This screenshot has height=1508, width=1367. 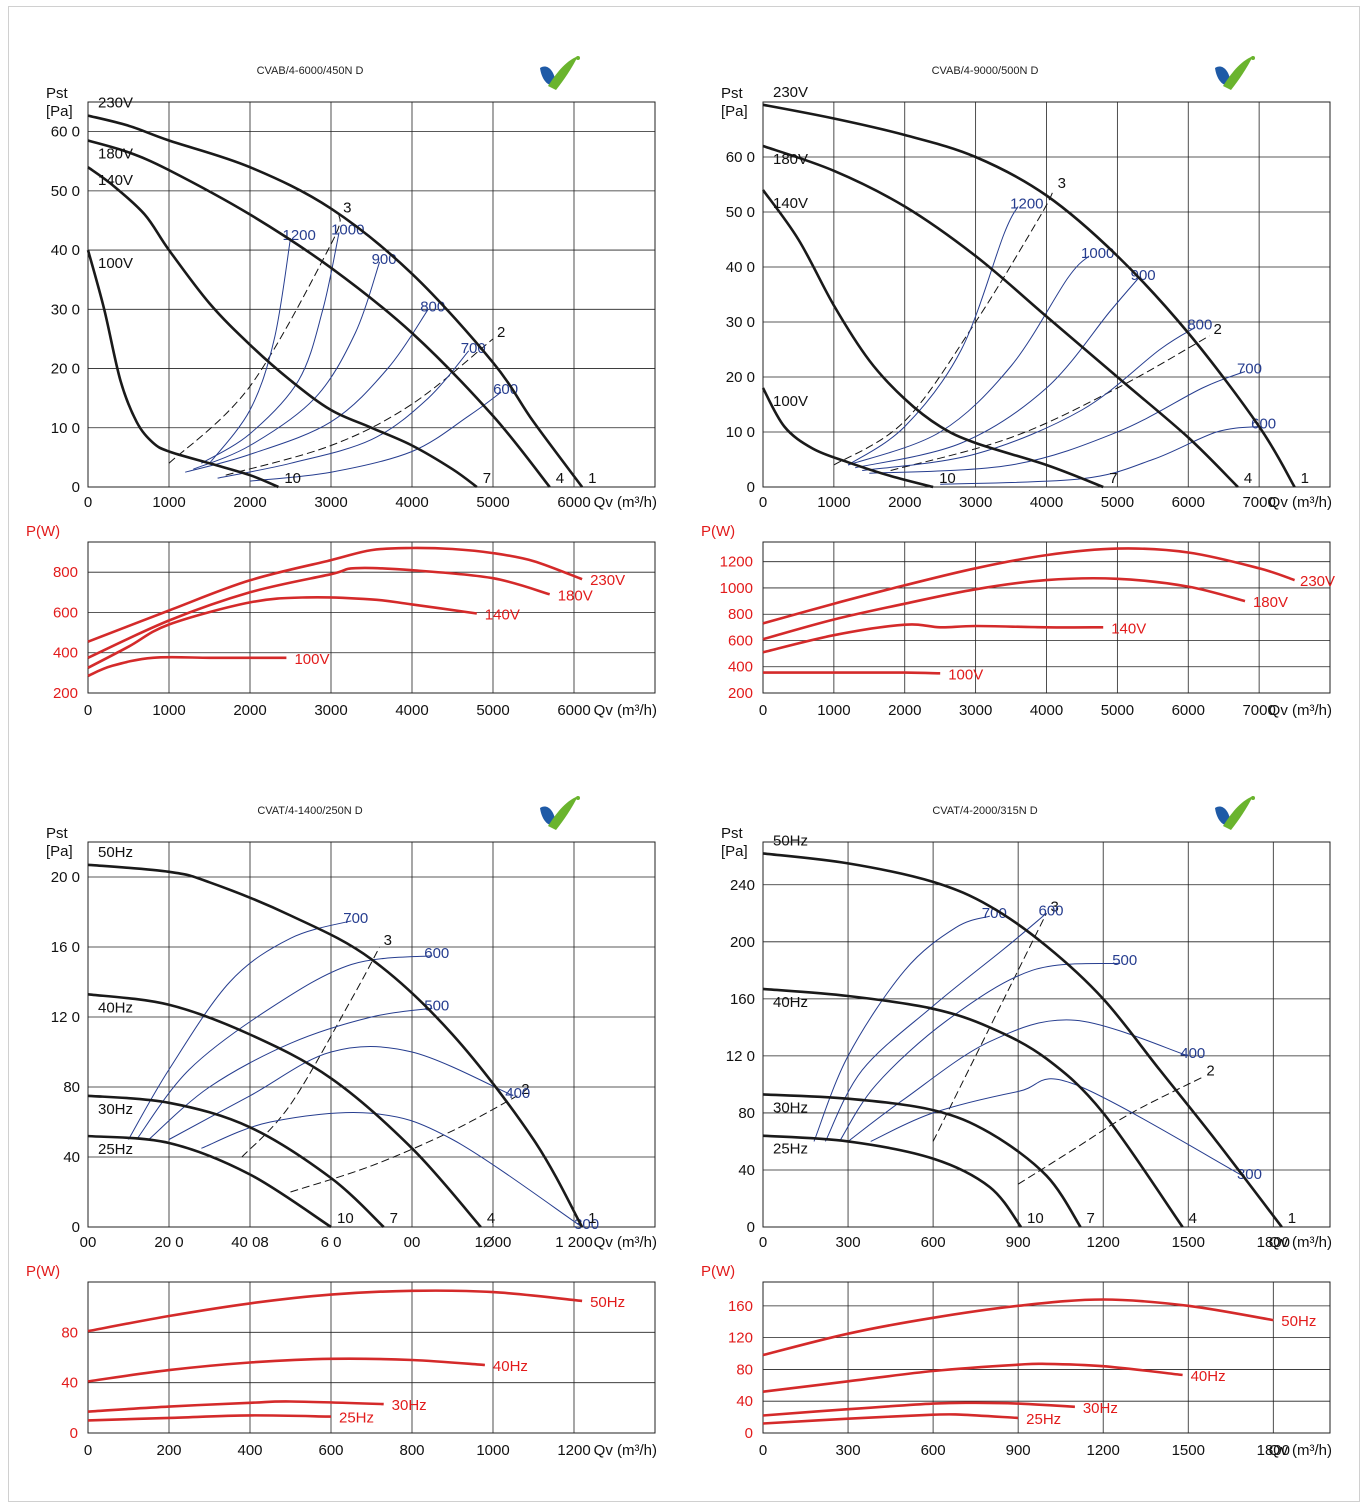 I want to click on iso-curve-label: 1200, so click(x=299, y=235).